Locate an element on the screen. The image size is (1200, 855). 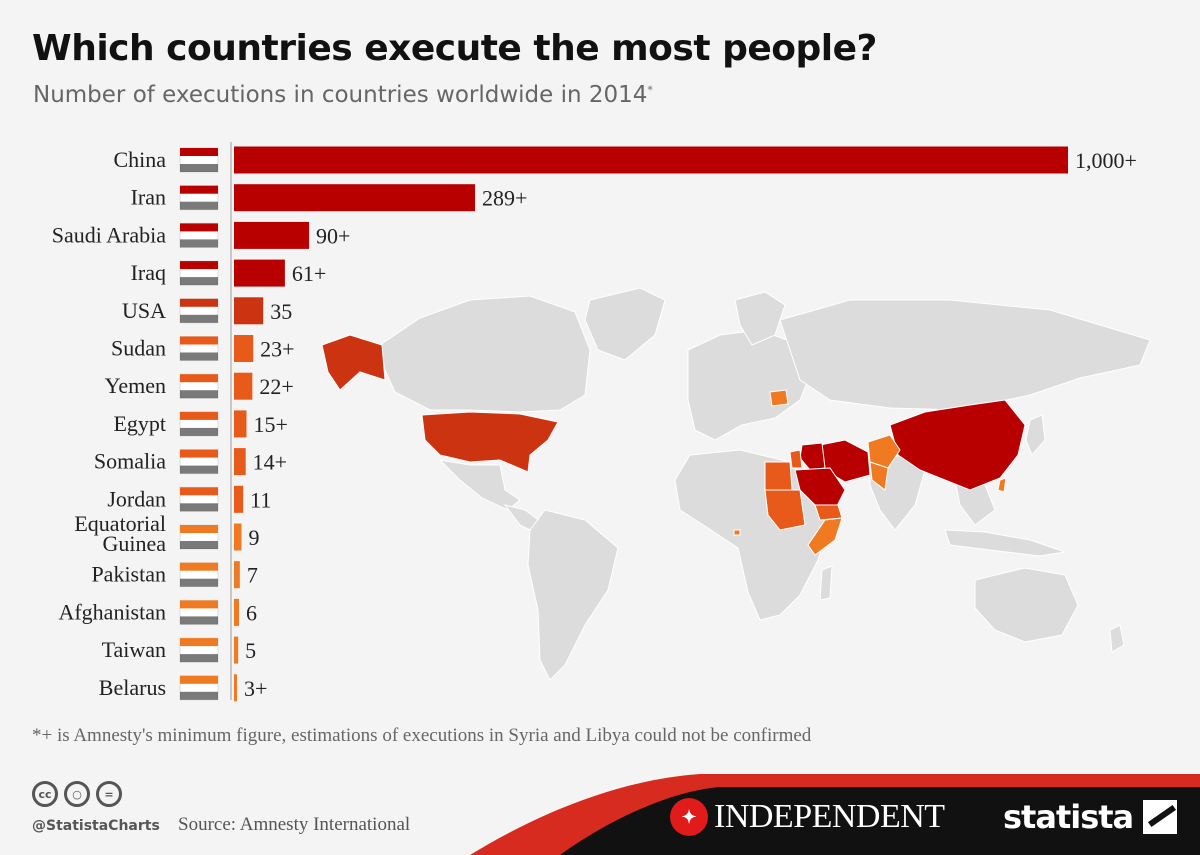
map-russia is located at coordinates (965, 355).